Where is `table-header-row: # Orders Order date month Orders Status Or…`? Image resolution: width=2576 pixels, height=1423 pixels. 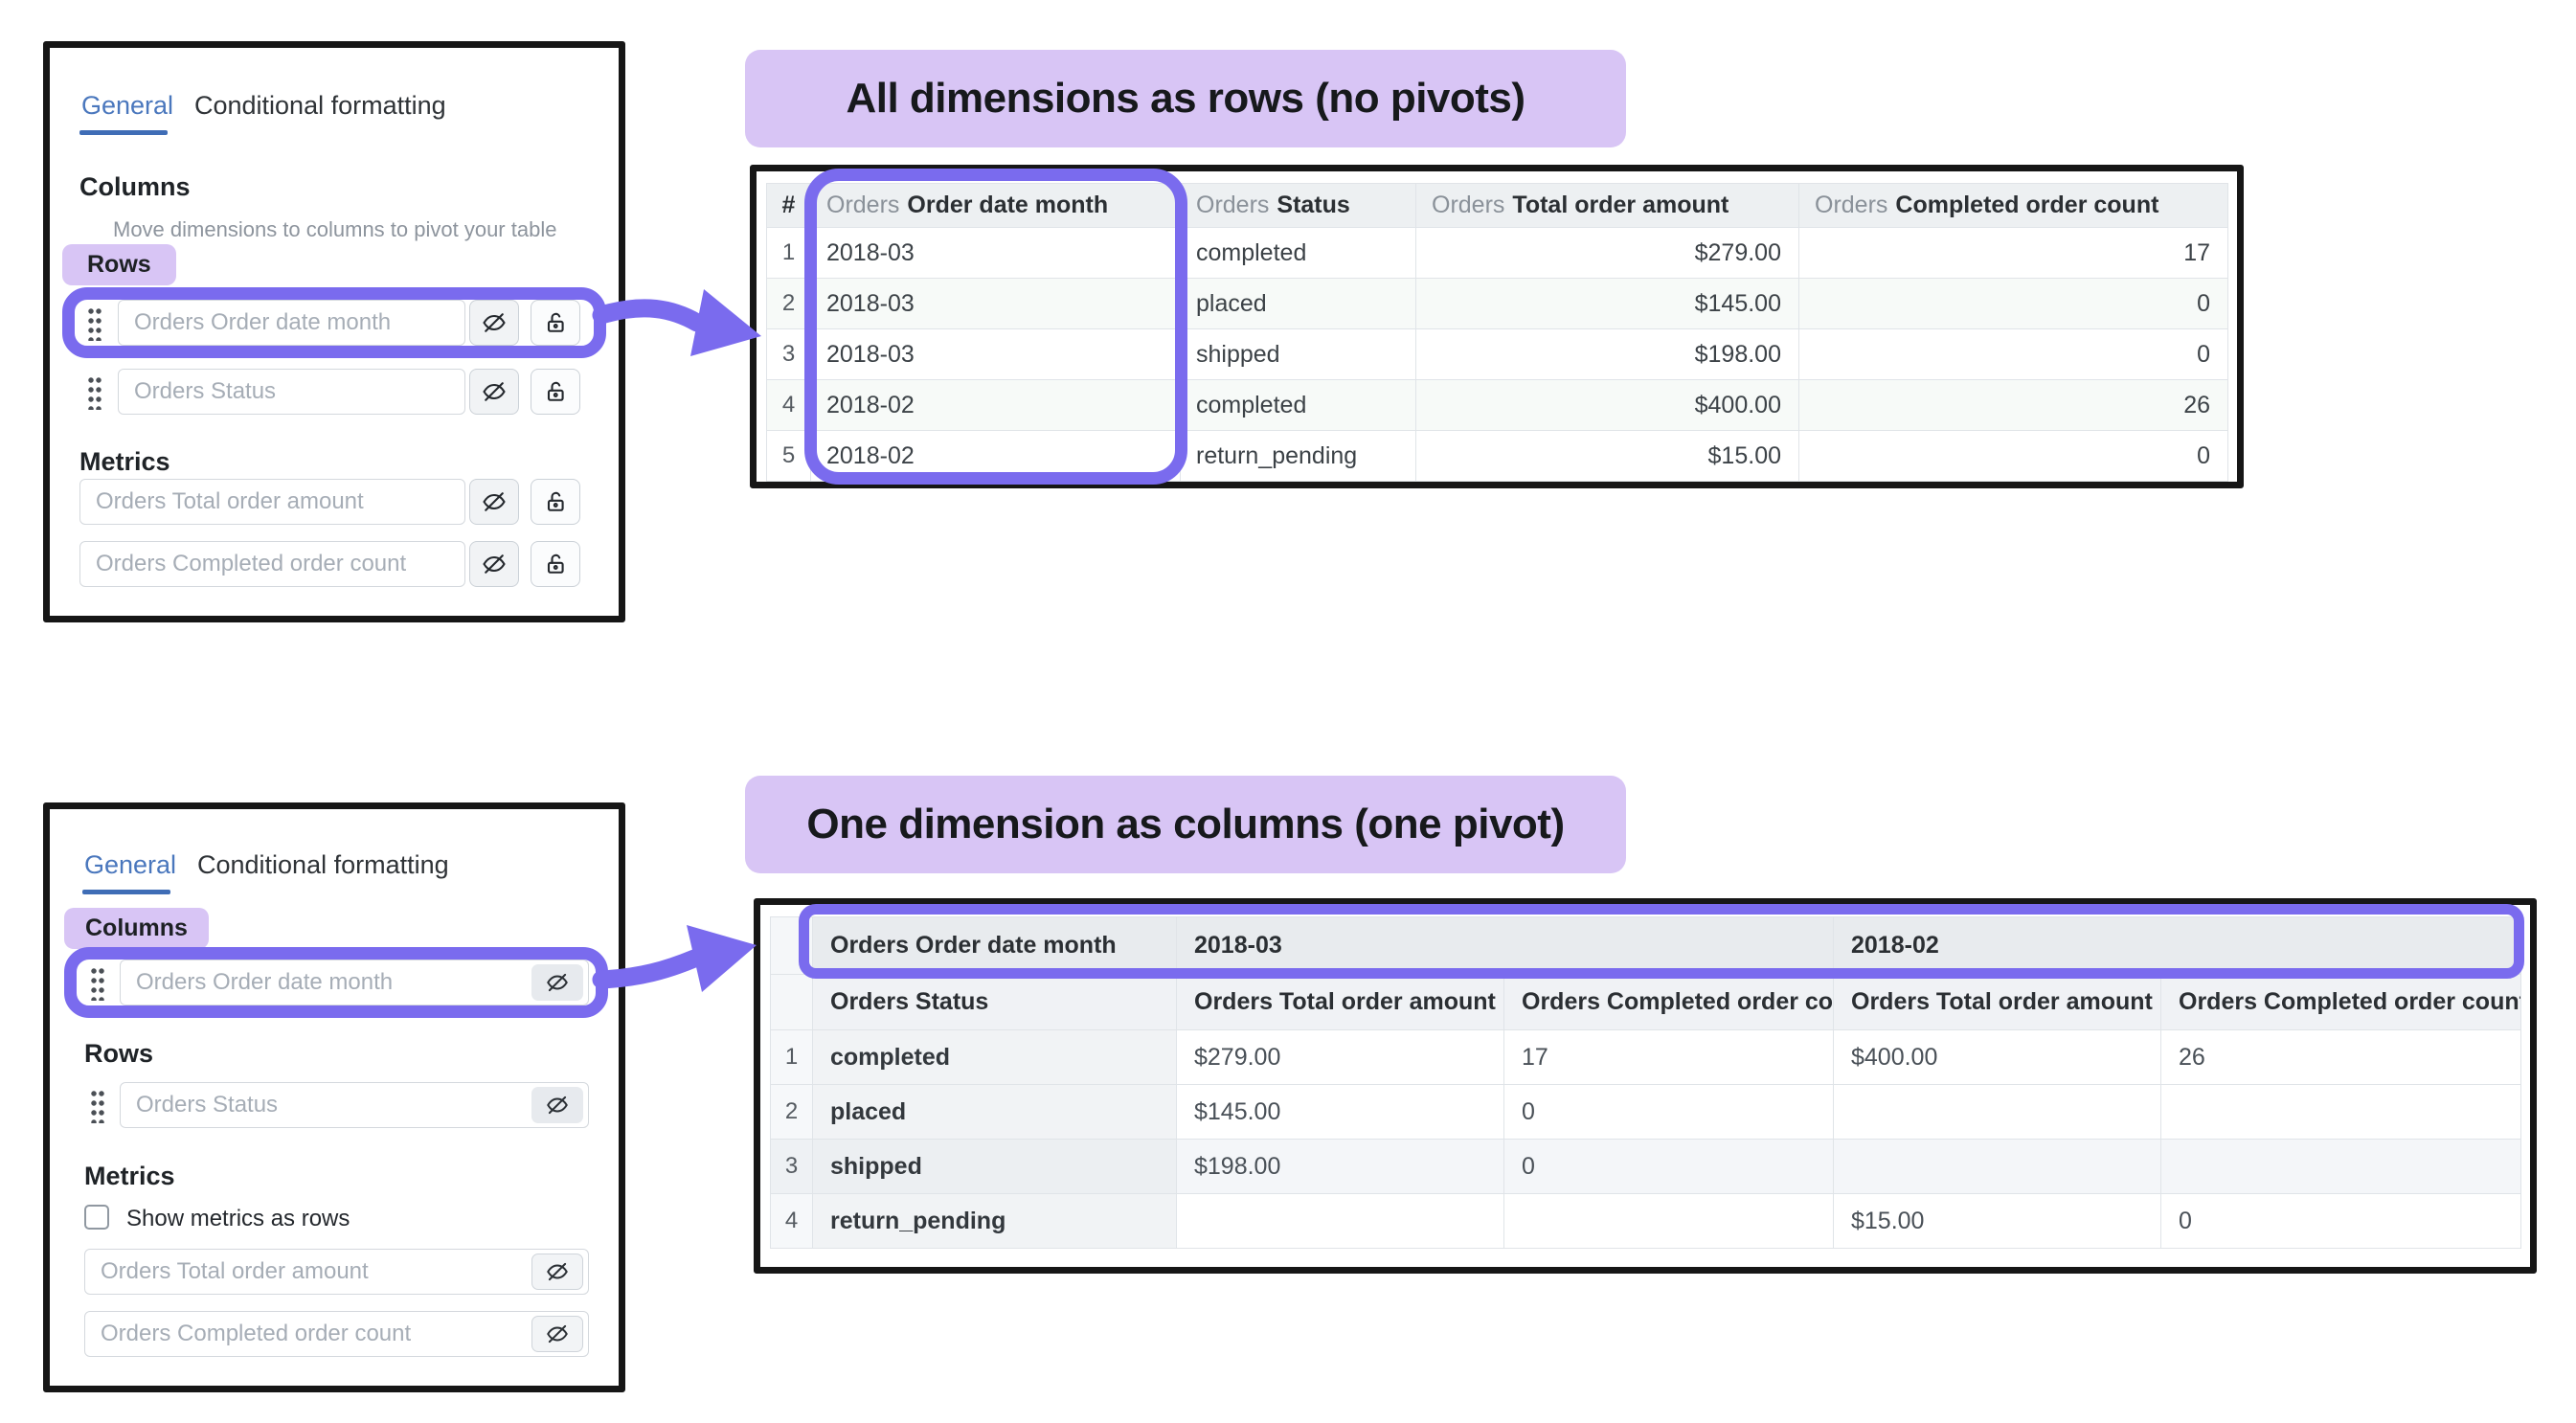
table-header-row: # Orders Order date month Orders Status Or… is located at coordinates (1497, 205).